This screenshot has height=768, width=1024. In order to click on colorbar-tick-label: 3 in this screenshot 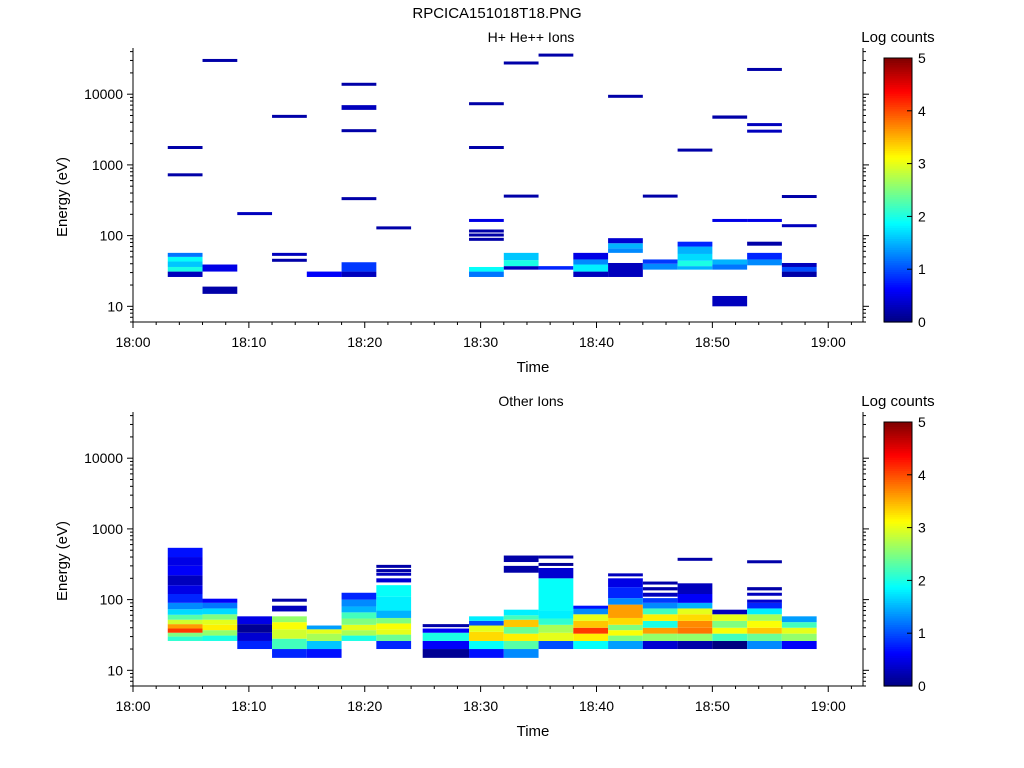, I will do `click(922, 528)`.